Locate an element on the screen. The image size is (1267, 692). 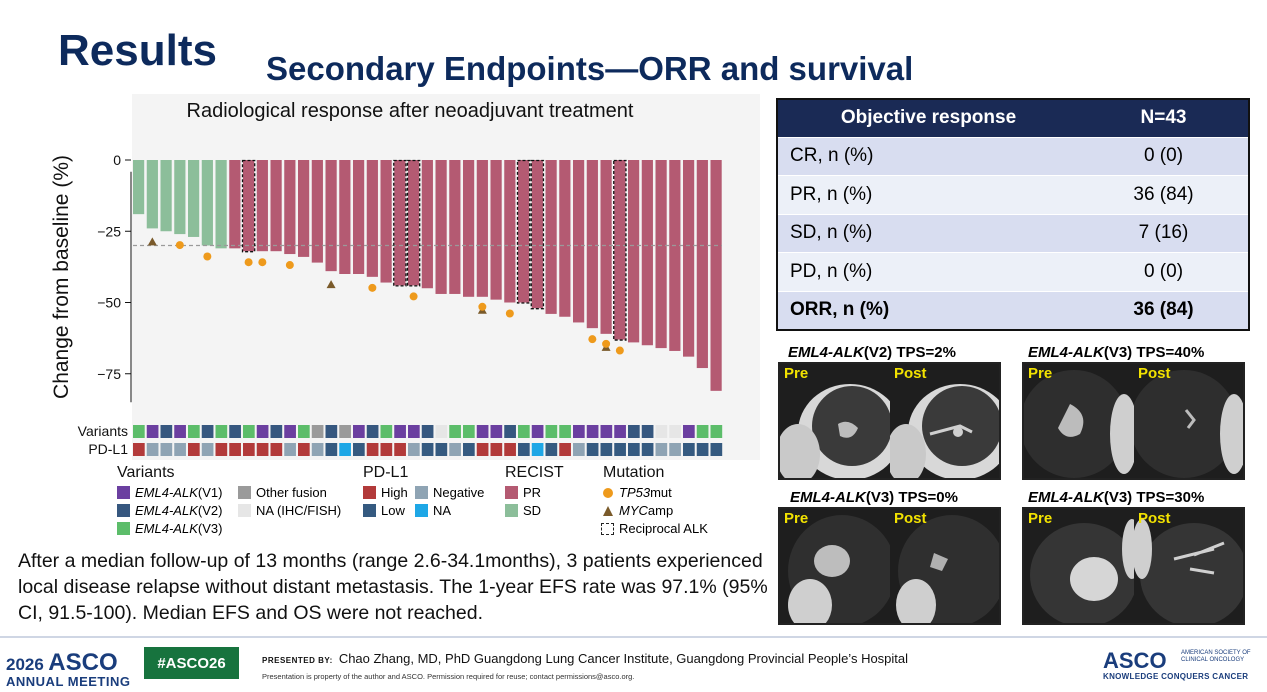
legend-mutation-title: Mutation is located at coordinates (634, 472).